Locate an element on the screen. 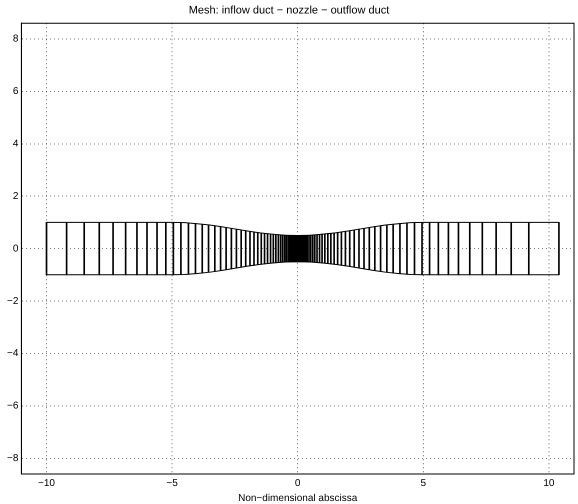 The image size is (578, 504). y-tick-label: −8 is located at coordinates (12, 458).